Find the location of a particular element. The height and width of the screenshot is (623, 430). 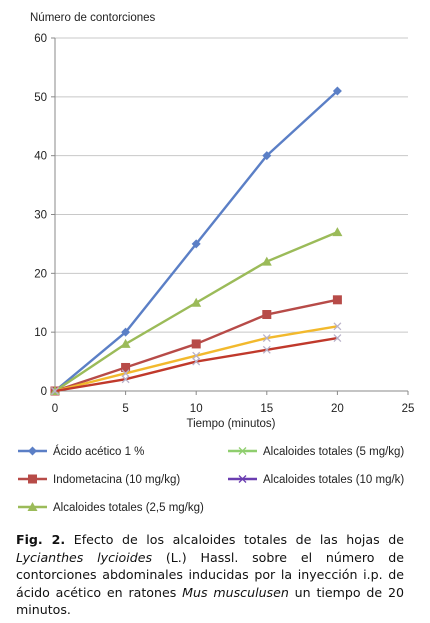

legend-item-4: Alcaloides totales (10 mg/k) is located at coordinates (316, 480).